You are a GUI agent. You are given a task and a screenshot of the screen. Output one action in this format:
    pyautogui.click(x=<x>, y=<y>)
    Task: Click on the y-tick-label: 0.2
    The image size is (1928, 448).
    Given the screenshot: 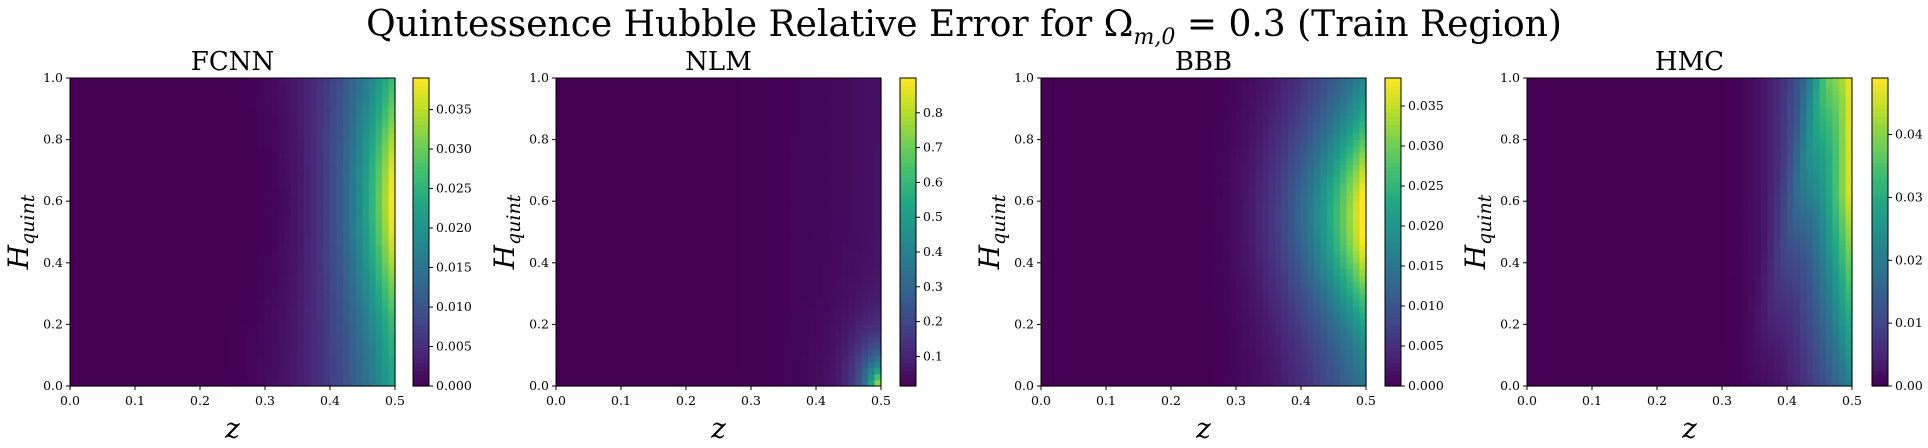 What is the action you would take?
    pyautogui.click(x=53, y=323)
    